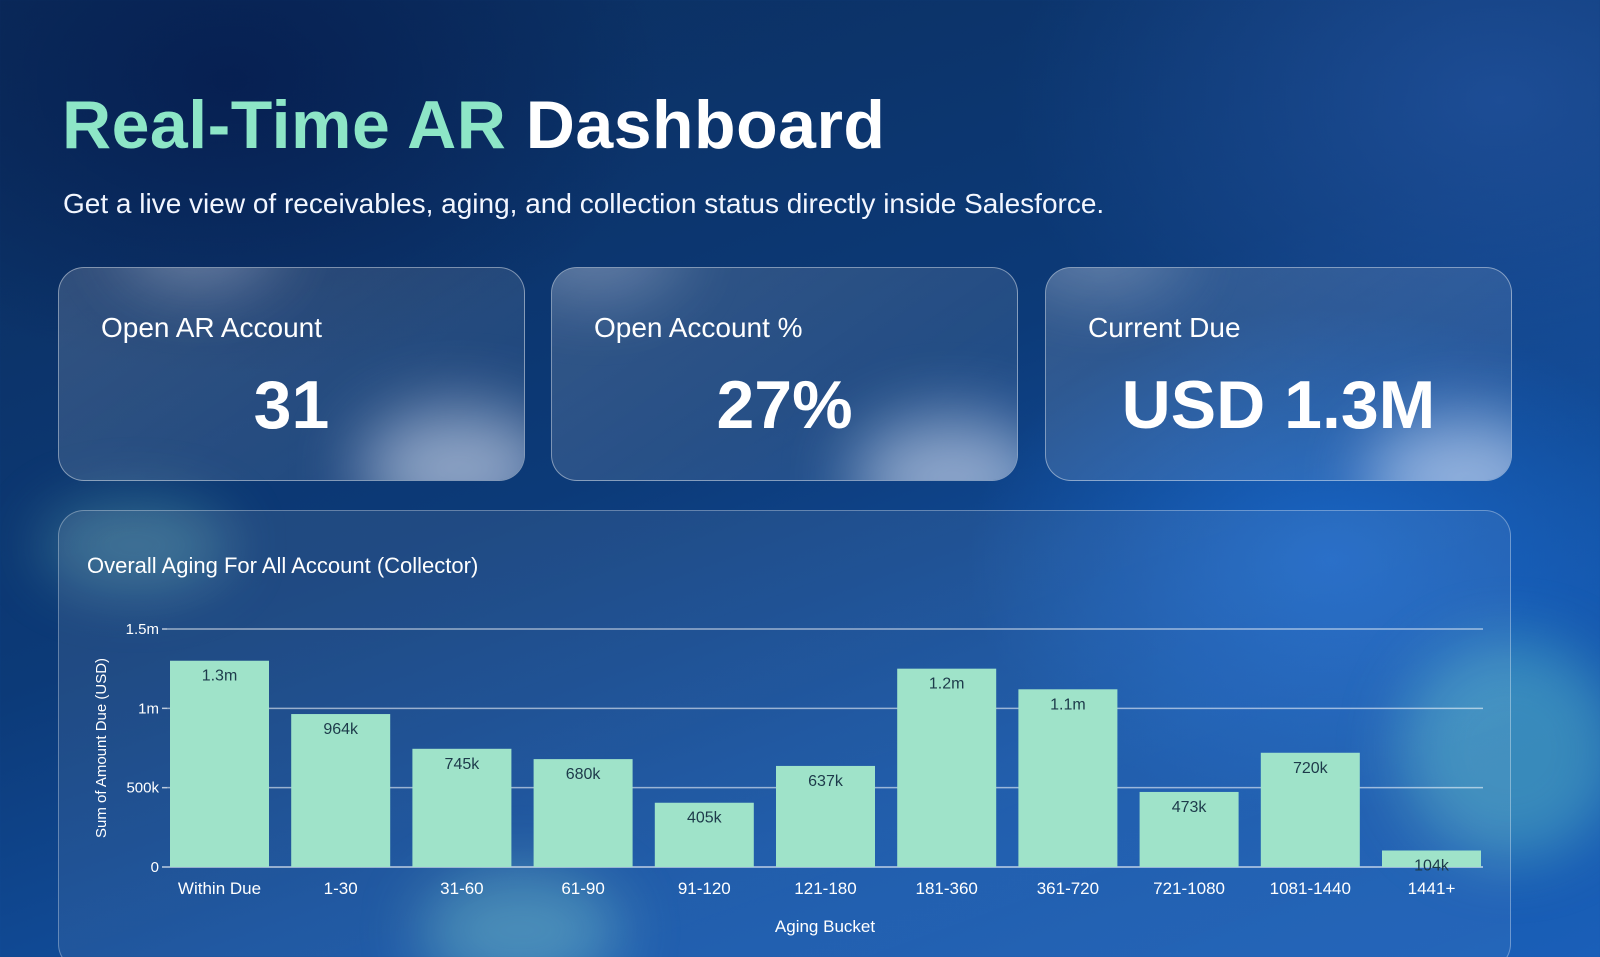 This screenshot has height=957, width=1600. I want to click on x-axis-title: Aging Bucket, so click(825, 926).